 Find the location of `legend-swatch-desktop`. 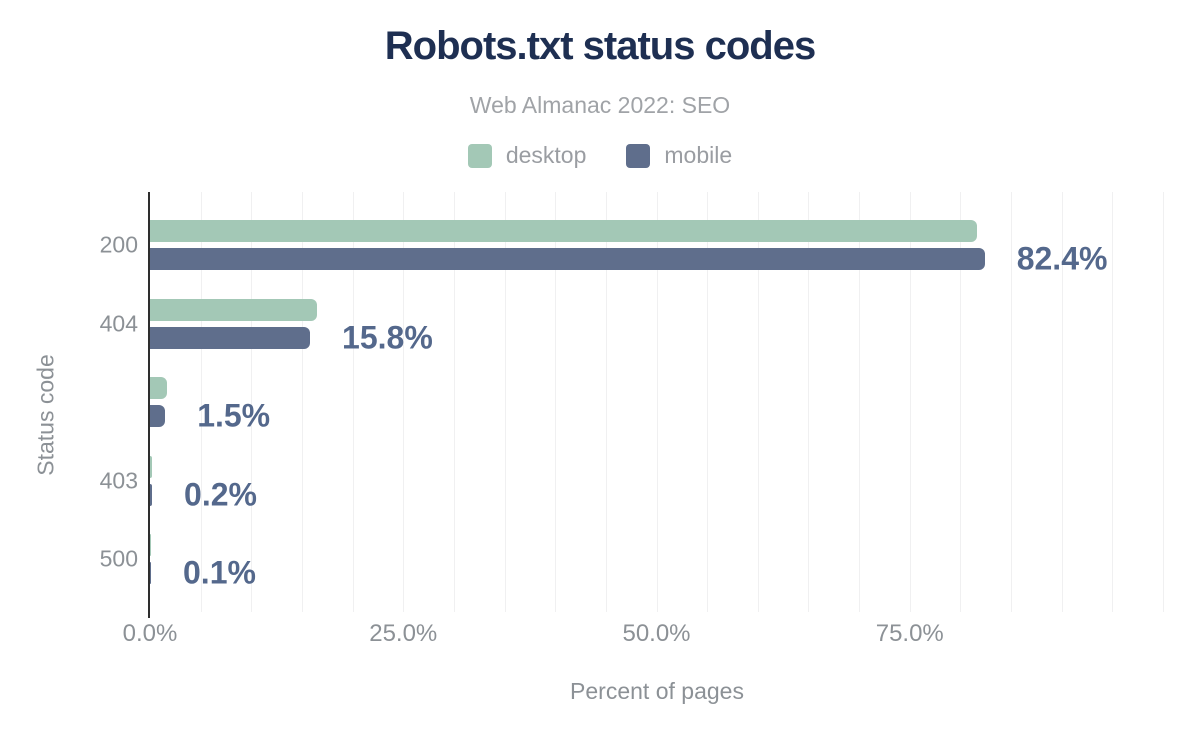

legend-swatch-desktop is located at coordinates (479, 155).